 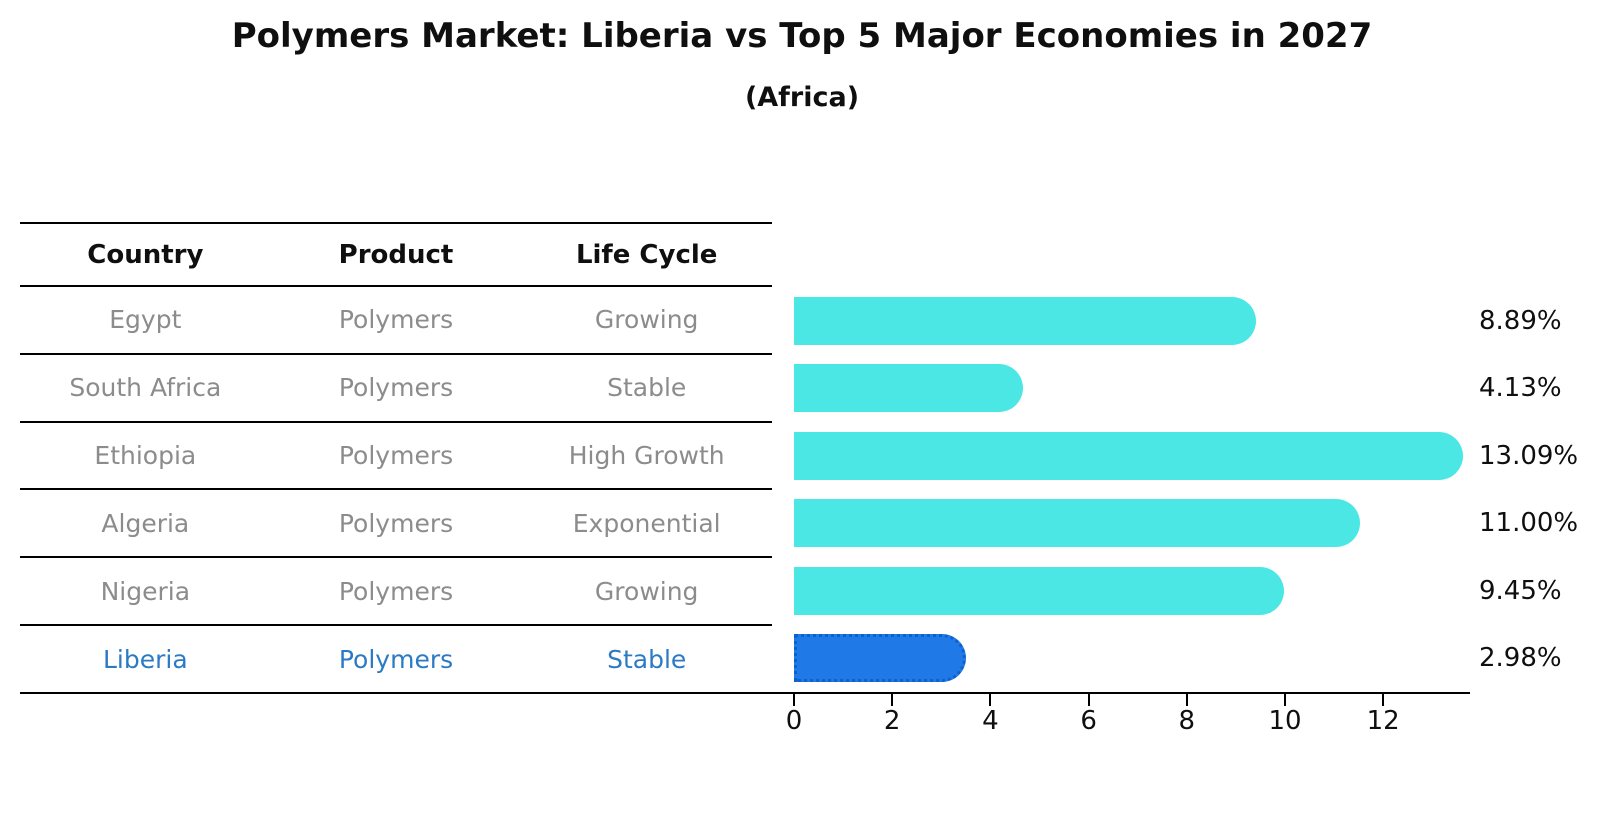 What do you see at coordinates (1383, 721) in the screenshot?
I see `x-axis-tick-label: 12` at bounding box center [1383, 721].